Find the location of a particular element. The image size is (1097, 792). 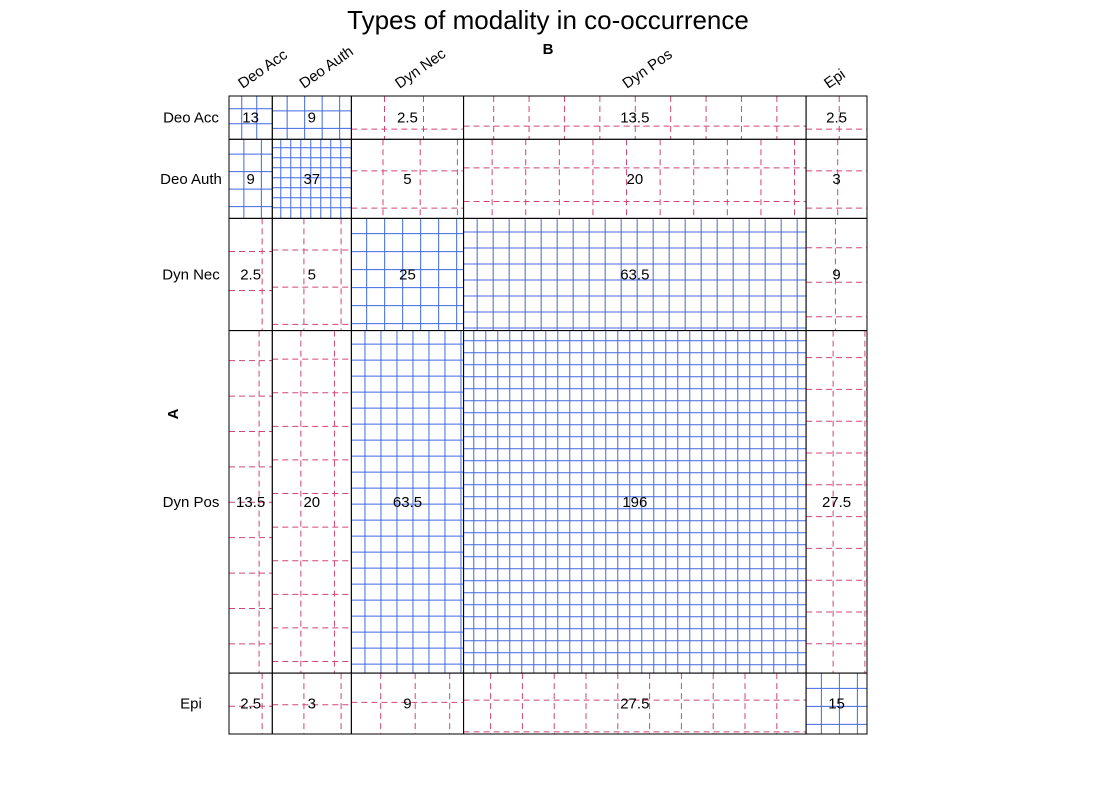

cell-deo-auth-dyn-pos is located at coordinates (635, 178).